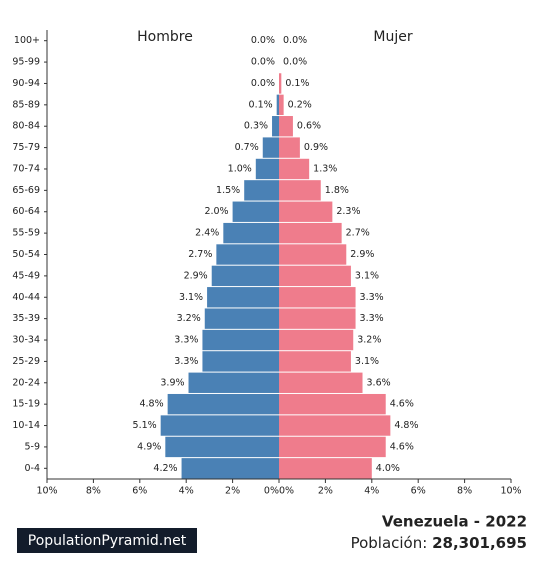 The height and width of the screenshot is (562, 540). I want to click on value-label: 3.6%, so click(379, 382).